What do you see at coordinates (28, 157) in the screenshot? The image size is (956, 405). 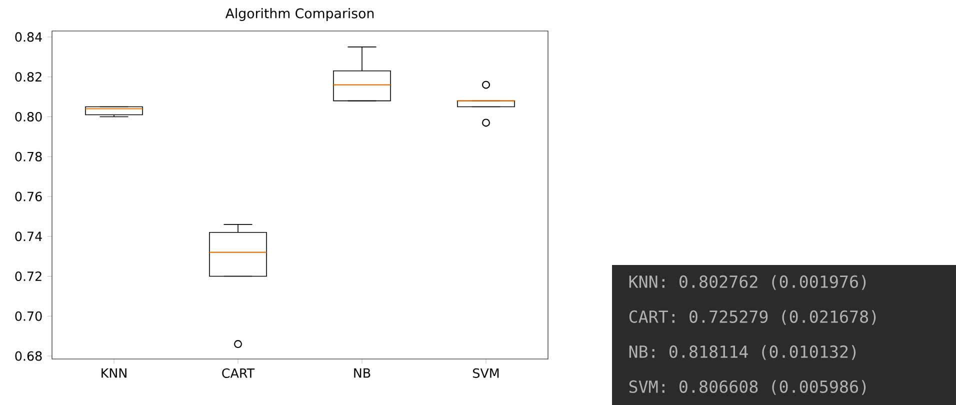 I see `y-tick-label: 0.78` at bounding box center [28, 157].